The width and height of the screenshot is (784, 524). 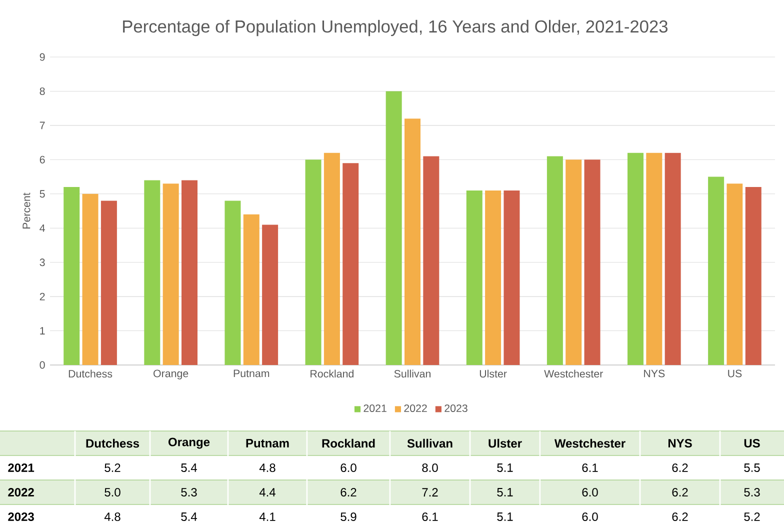 I want to click on x-tick-label: Rockland, so click(x=332, y=374).